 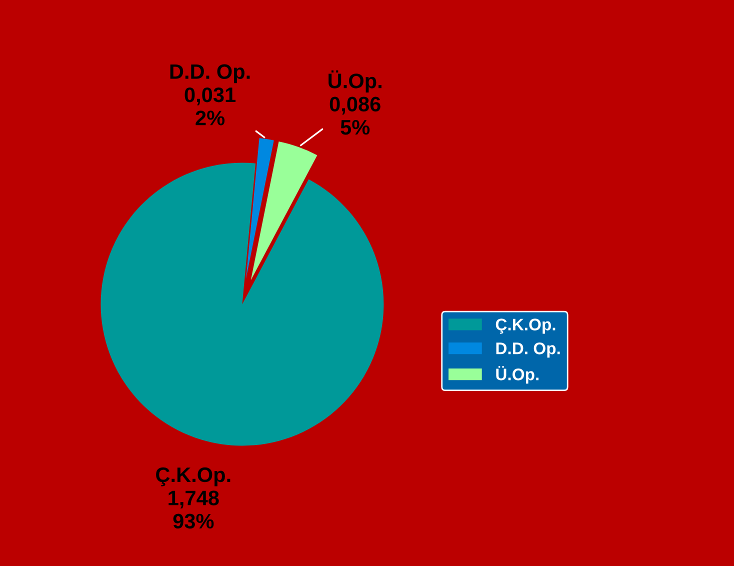 What do you see at coordinates (526, 326) in the screenshot?
I see `legend-label: Ç.K.Op.` at bounding box center [526, 326].